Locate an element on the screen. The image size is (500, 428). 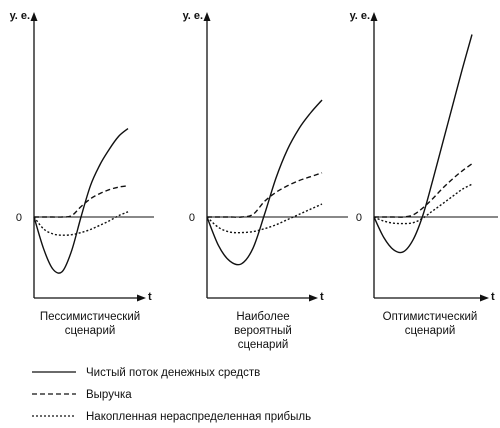
chart-caption-line: Оптимистический is located at coordinates (430, 317).